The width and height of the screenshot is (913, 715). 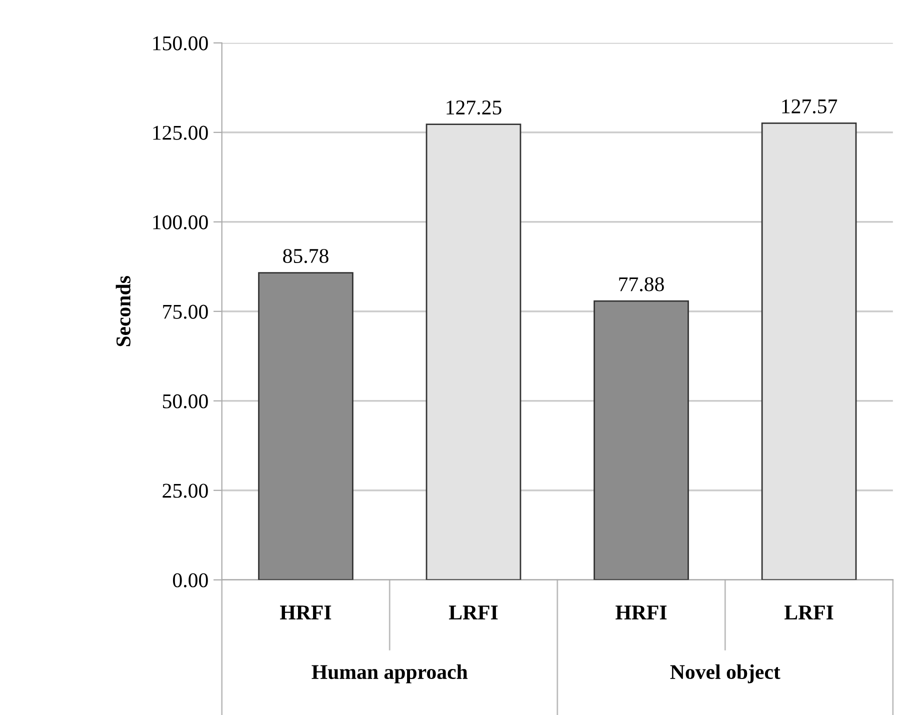 What do you see at coordinates (810, 106) in the screenshot?
I see `data-label: 127.57` at bounding box center [810, 106].